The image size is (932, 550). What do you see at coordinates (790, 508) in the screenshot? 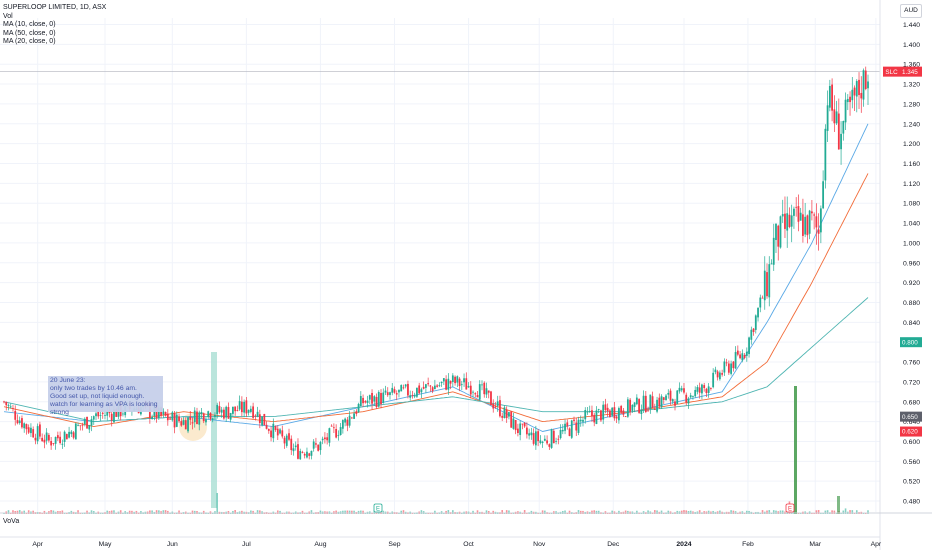
I see `earnings-marker` at bounding box center [790, 508].